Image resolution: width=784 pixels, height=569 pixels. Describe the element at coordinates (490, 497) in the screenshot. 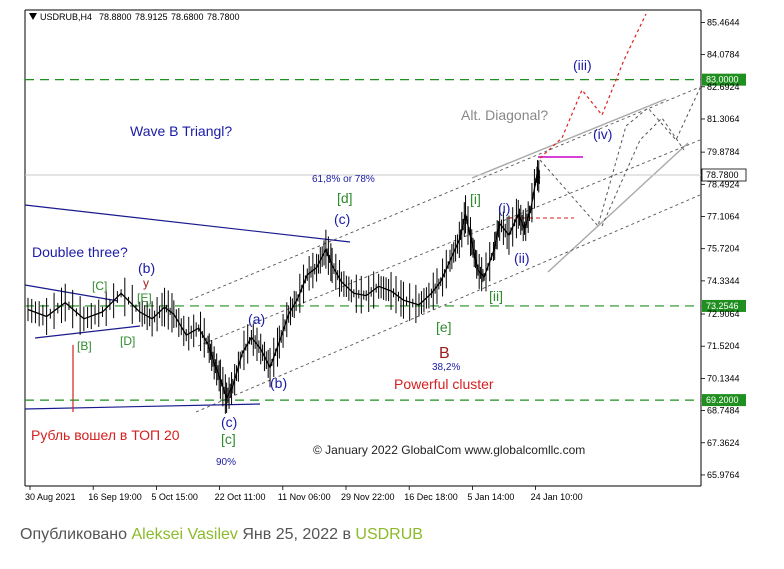

I see `x-tick-label: 5 Jan 14:00` at that location.